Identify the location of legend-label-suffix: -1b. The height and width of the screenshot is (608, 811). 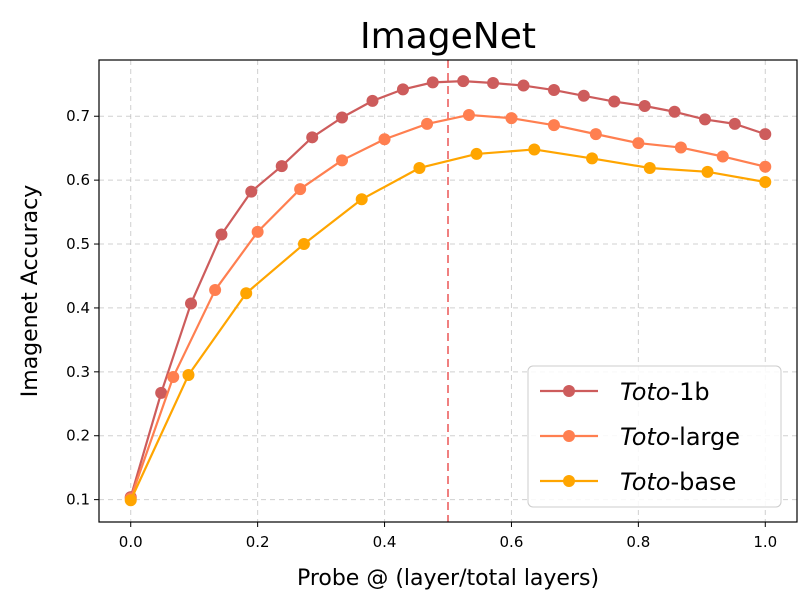
(689, 392).